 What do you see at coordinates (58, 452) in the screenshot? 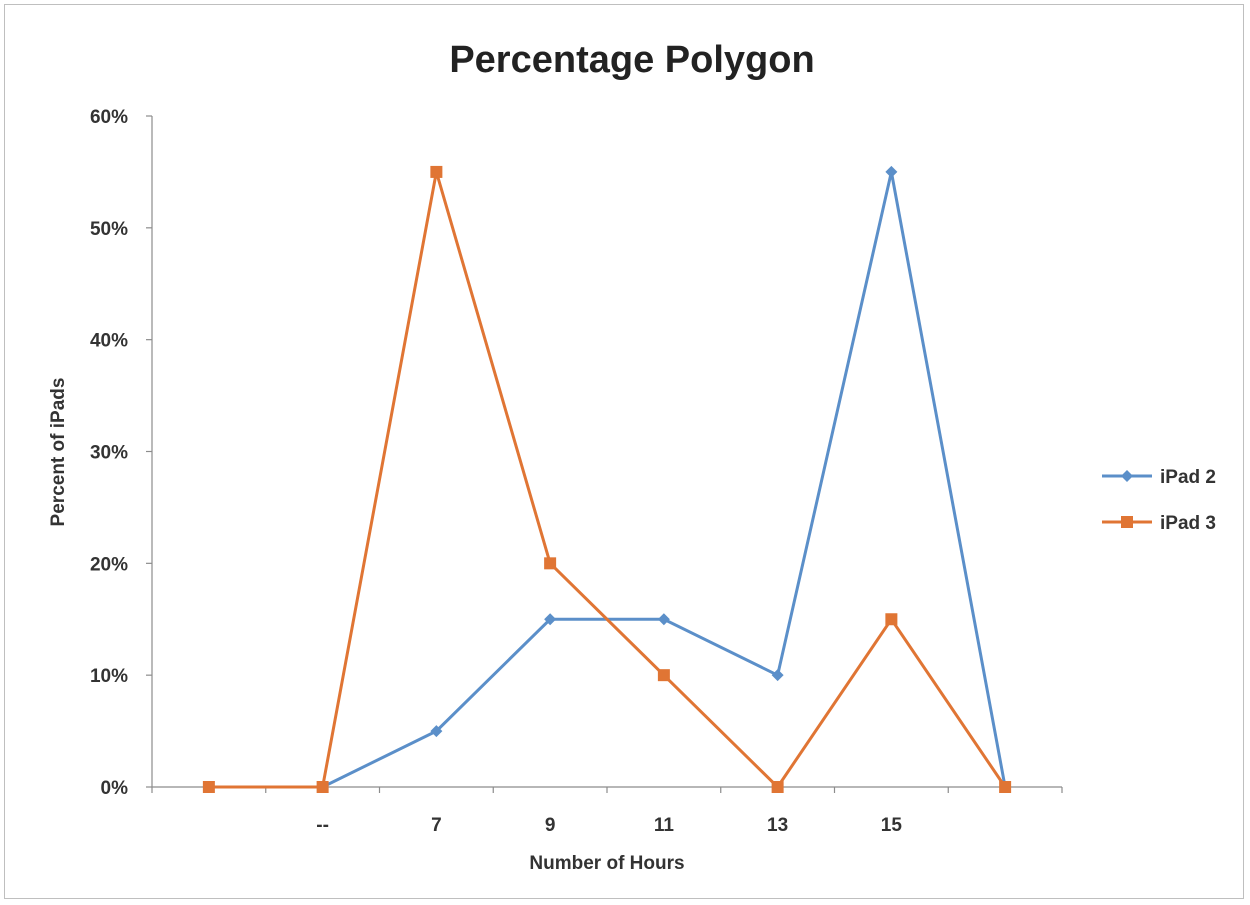
I see `y-axis-label: Percent of iPads` at bounding box center [58, 452].